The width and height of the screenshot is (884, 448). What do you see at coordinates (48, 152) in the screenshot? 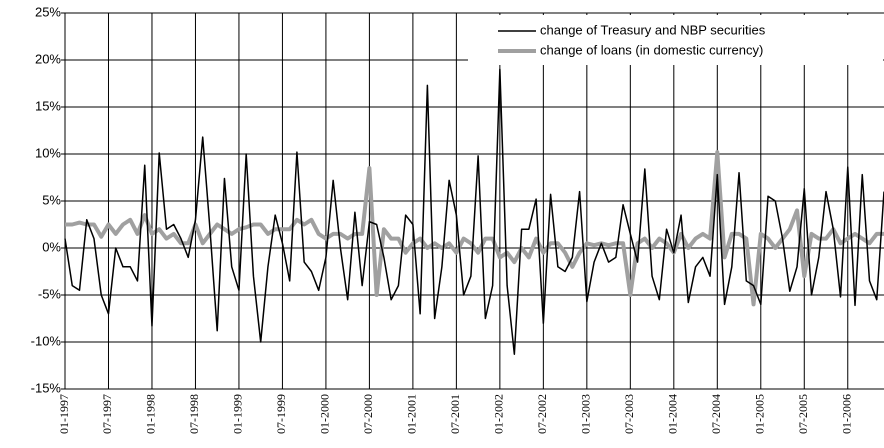
I see `y-tick-label: 10%` at bounding box center [48, 152].